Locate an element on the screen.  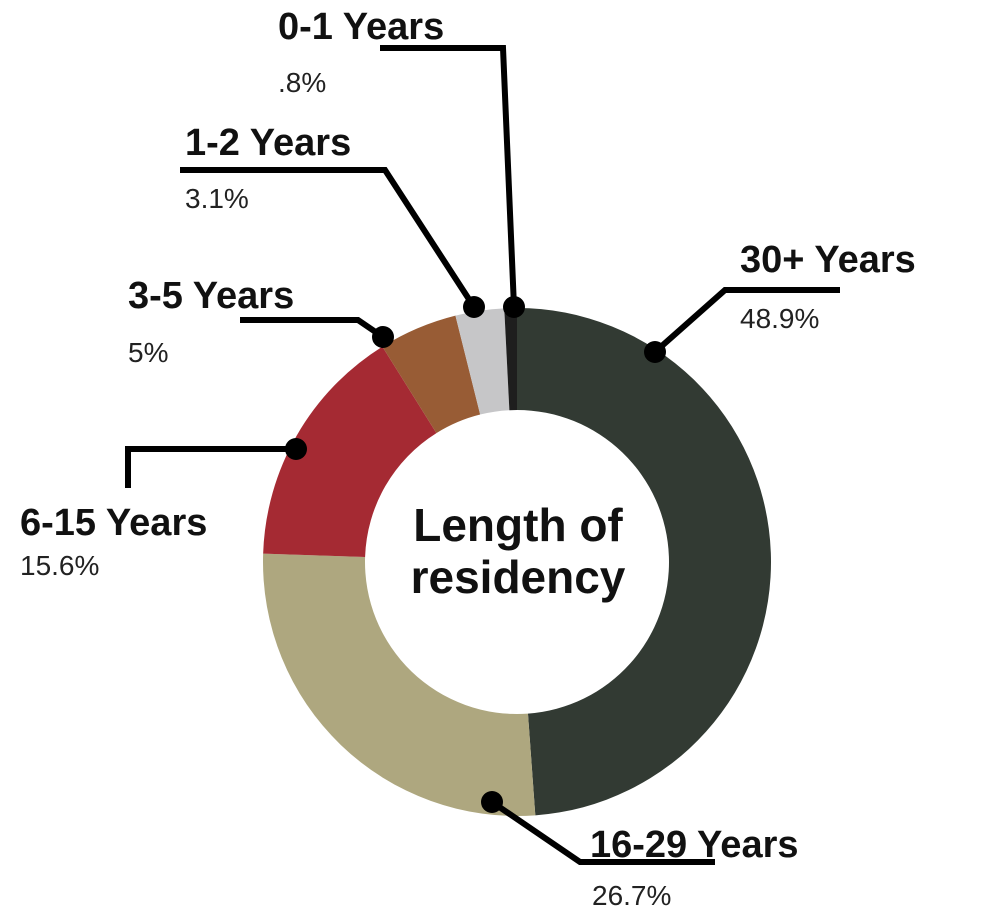
category-label: 6-15 Years is located at coordinates (113, 523).